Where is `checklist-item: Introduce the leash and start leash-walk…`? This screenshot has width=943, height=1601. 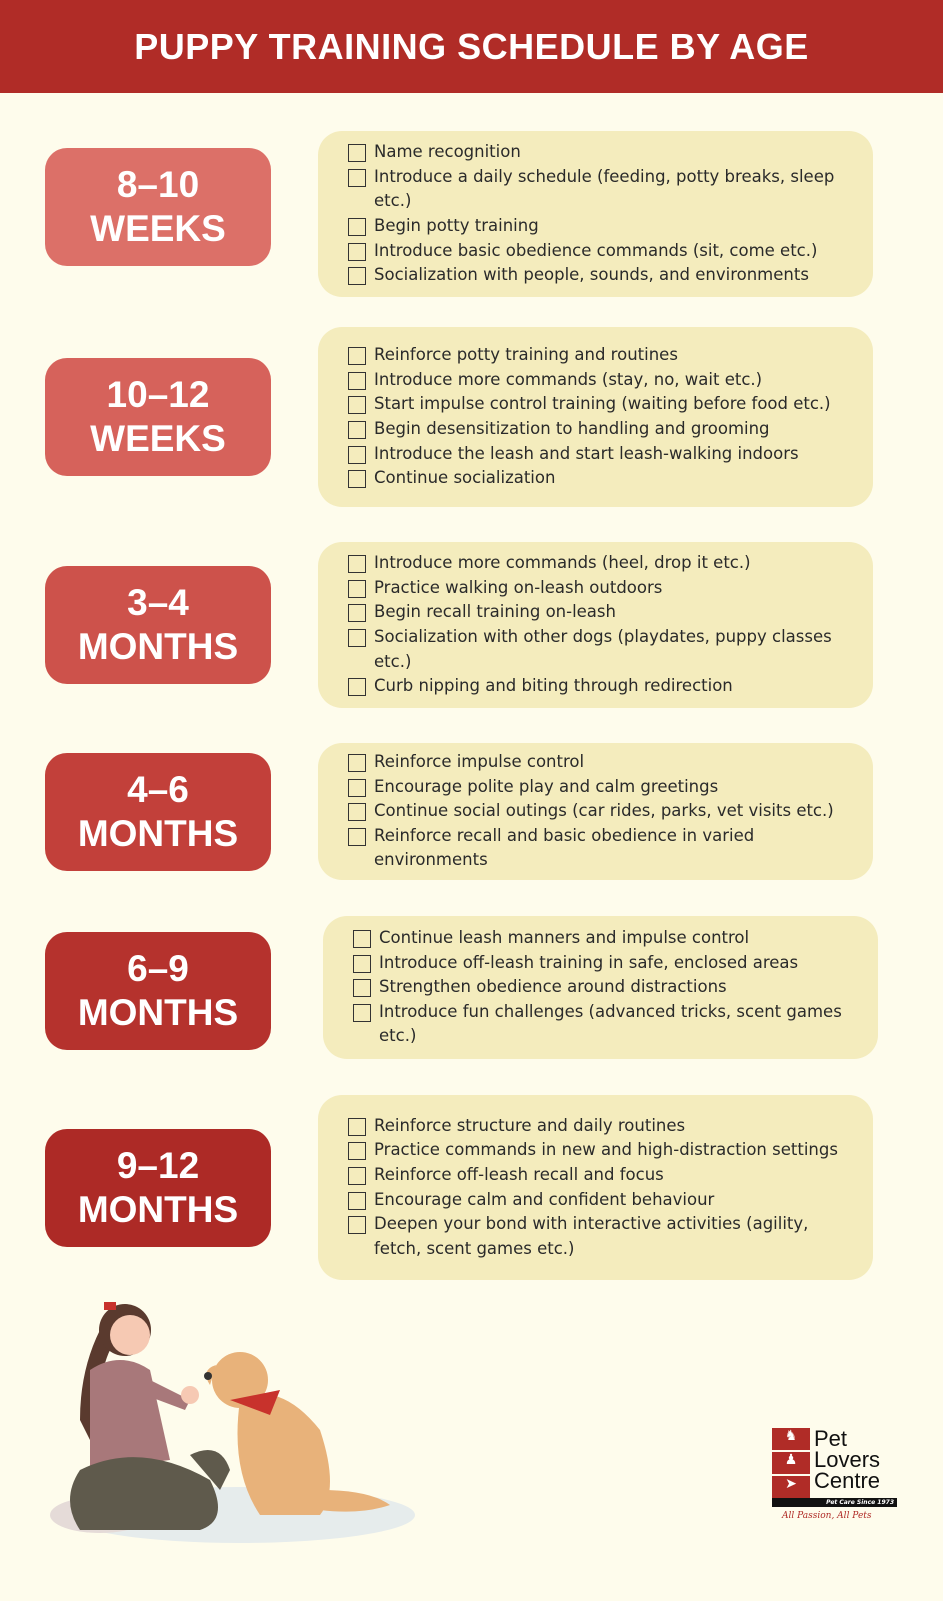
checklist-item: Introduce the leash and start leash-walk… is located at coordinates (610, 454).